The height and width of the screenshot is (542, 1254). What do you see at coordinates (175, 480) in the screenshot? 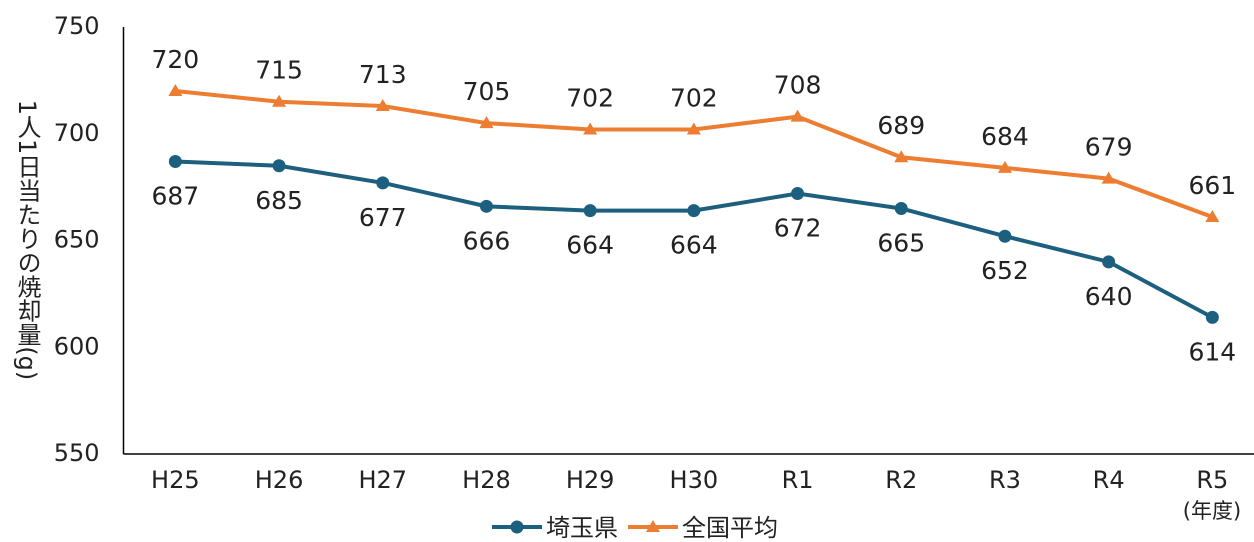
I see `x-tick-label: H25` at bounding box center [175, 480].